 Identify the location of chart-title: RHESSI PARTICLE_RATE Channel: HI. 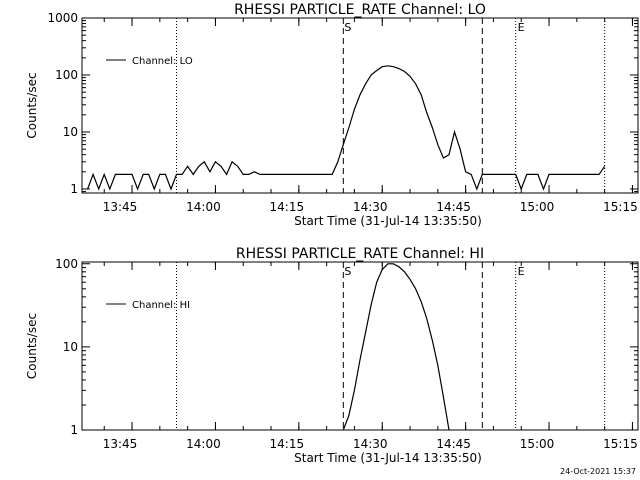
(360, 254).